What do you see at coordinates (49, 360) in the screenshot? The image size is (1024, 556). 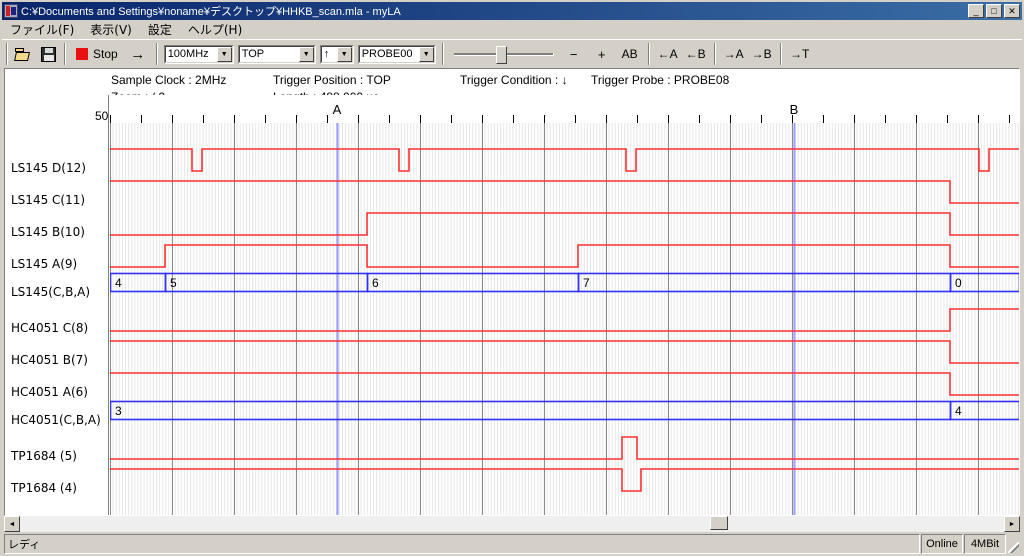 I see `channel-label-6: HC4051 B(7)` at bounding box center [49, 360].